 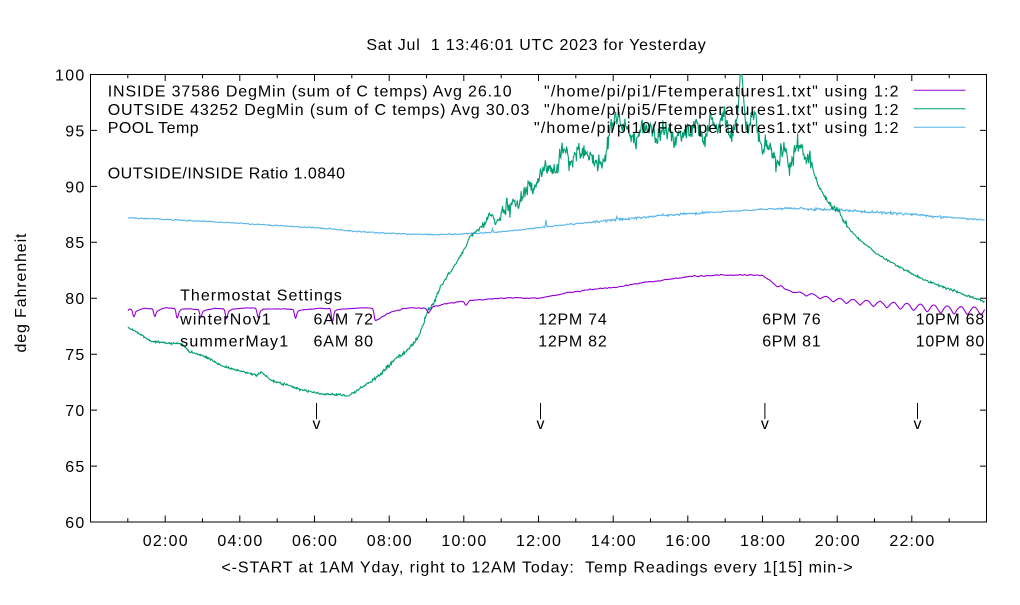 What do you see at coordinates (153, 128) in the screenshot?
I see `svg-text: POOL Temp` at bounding box center [153, 128].